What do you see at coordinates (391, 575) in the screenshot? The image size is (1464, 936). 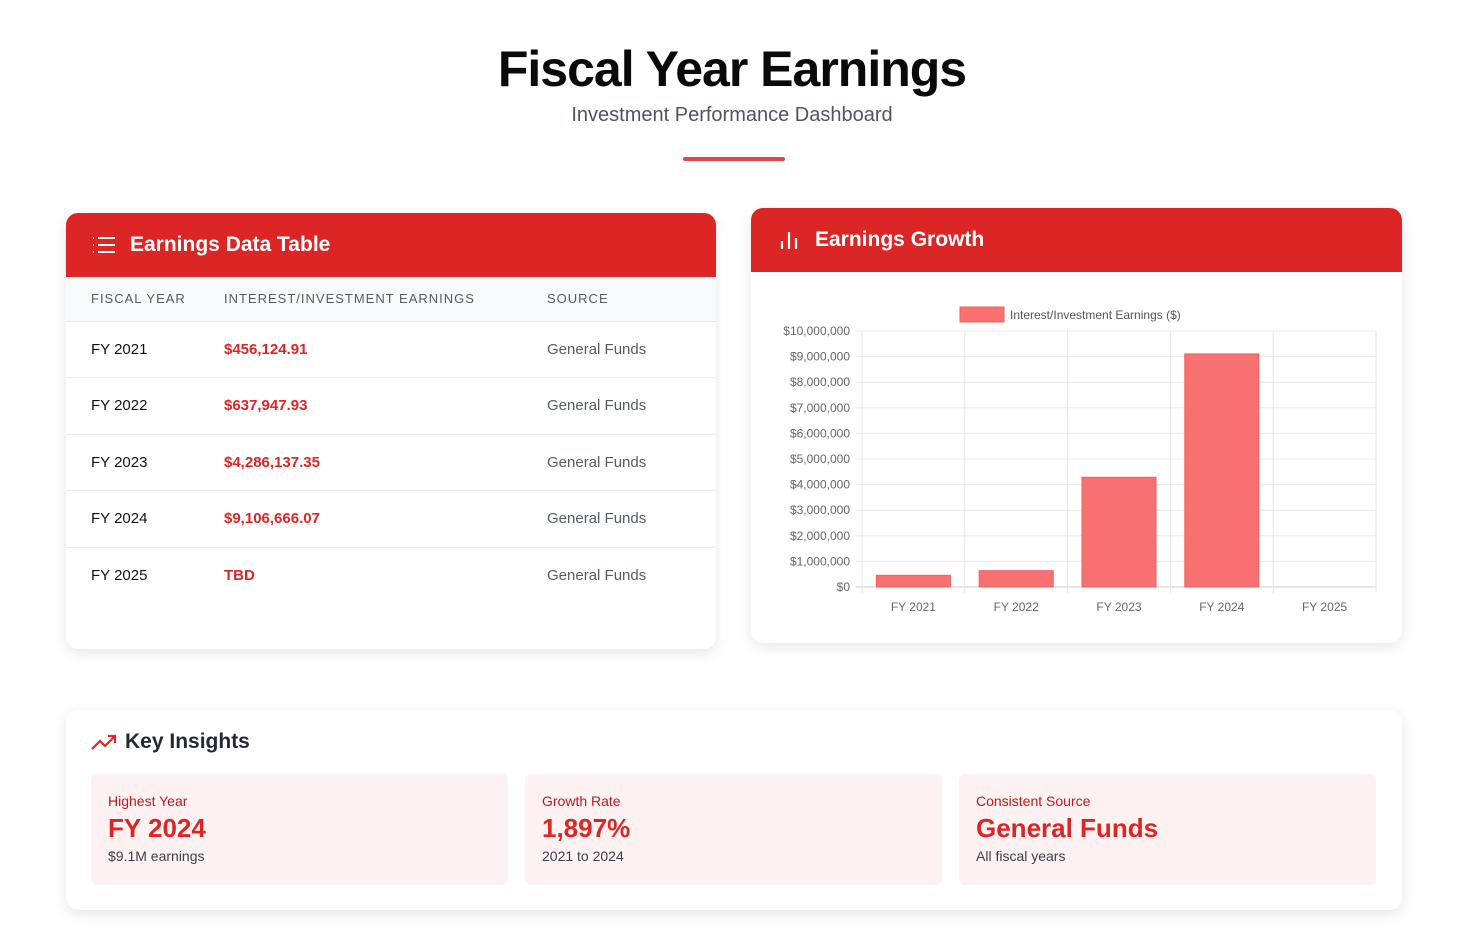 I see `table-row: FY 2025 TBD General Funds` at bounding box center [391, 575].